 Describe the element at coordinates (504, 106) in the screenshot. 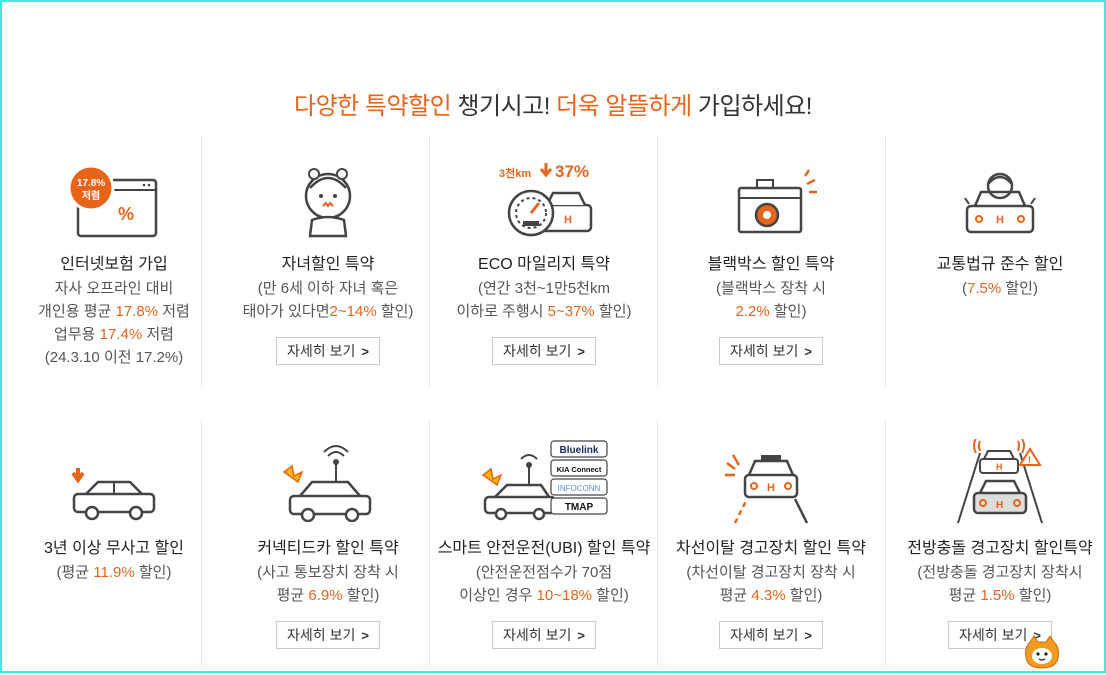

I see `headline-text-1: 챙기시고!` at that location.